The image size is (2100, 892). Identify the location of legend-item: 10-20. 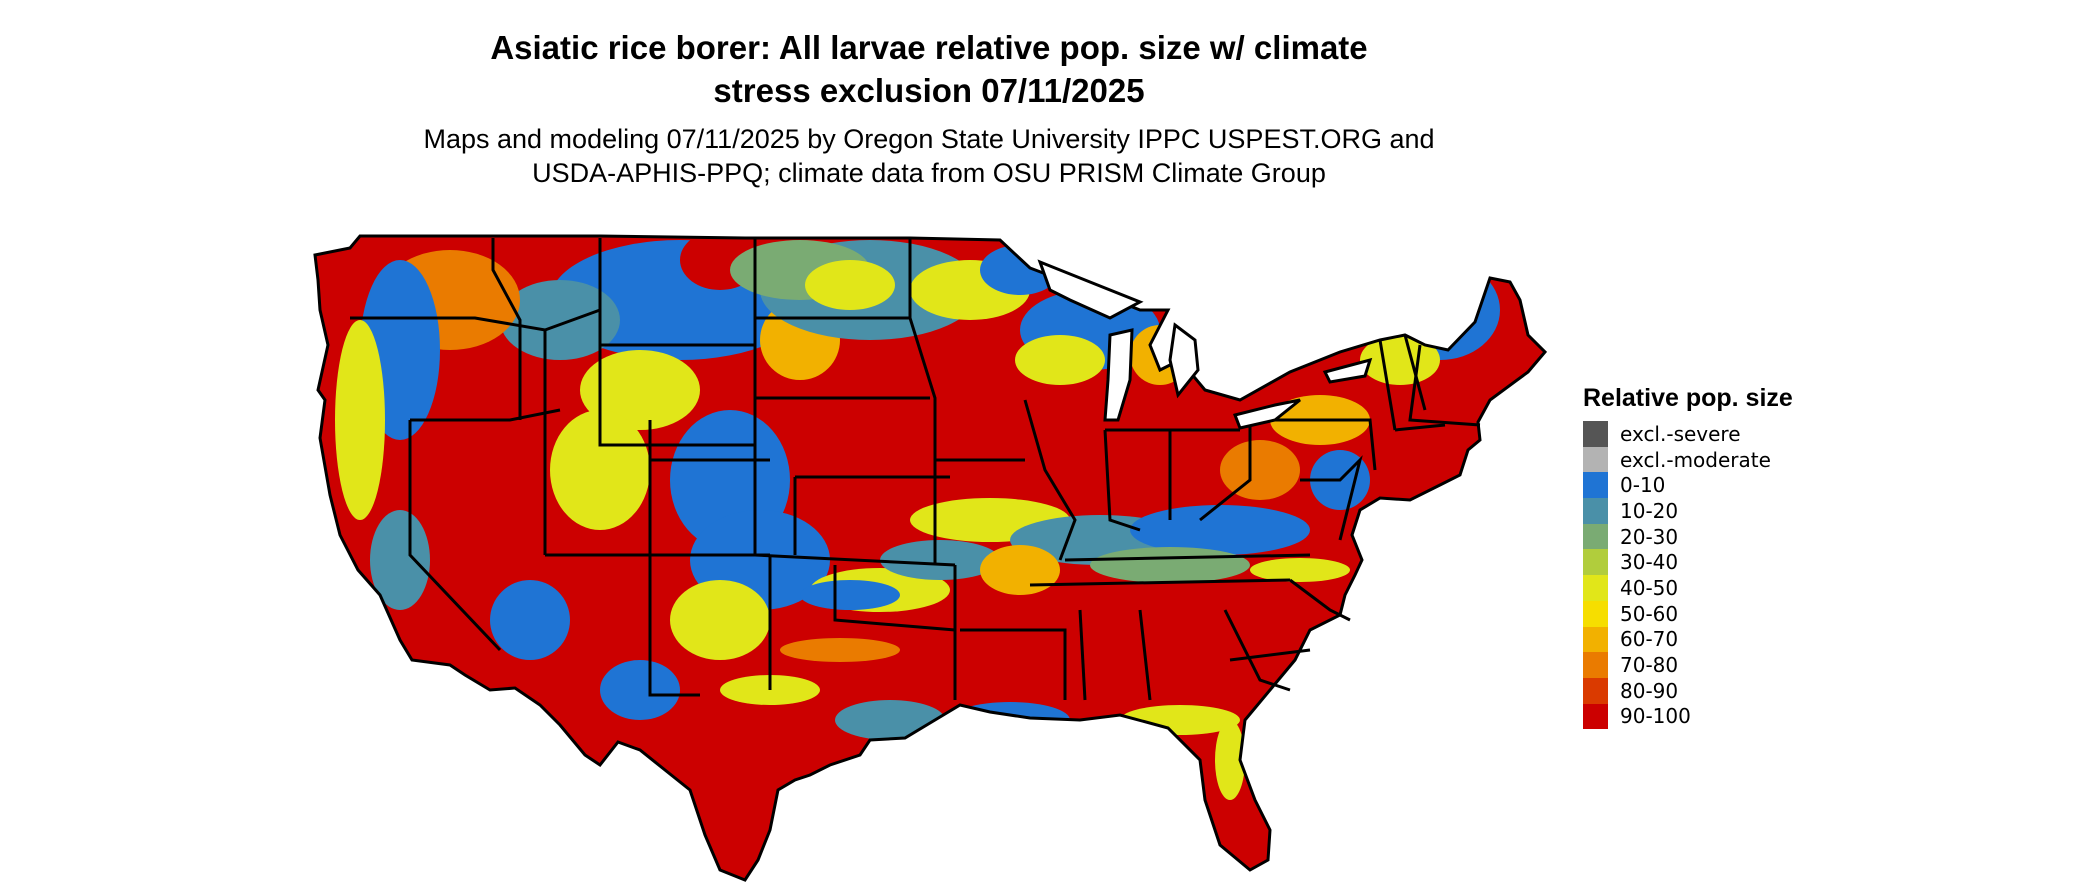
(1688, 511).